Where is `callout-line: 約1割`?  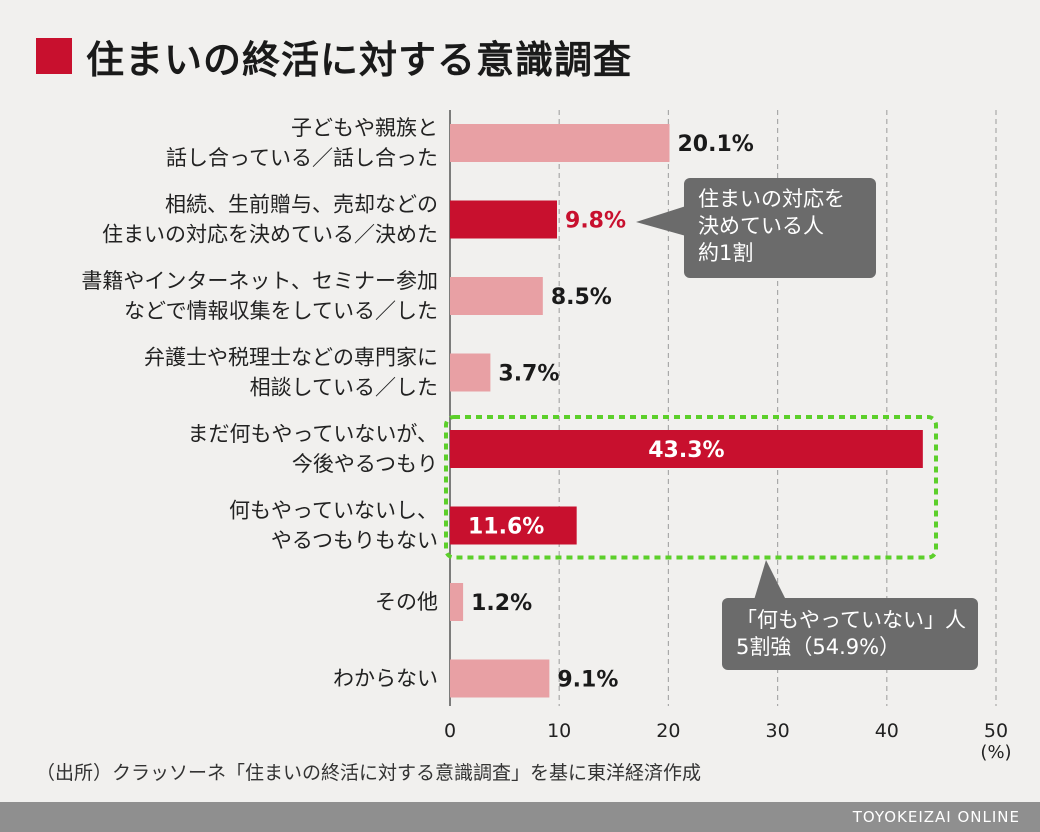 callout-line: 約1割 is located at coordinates (726, 253).